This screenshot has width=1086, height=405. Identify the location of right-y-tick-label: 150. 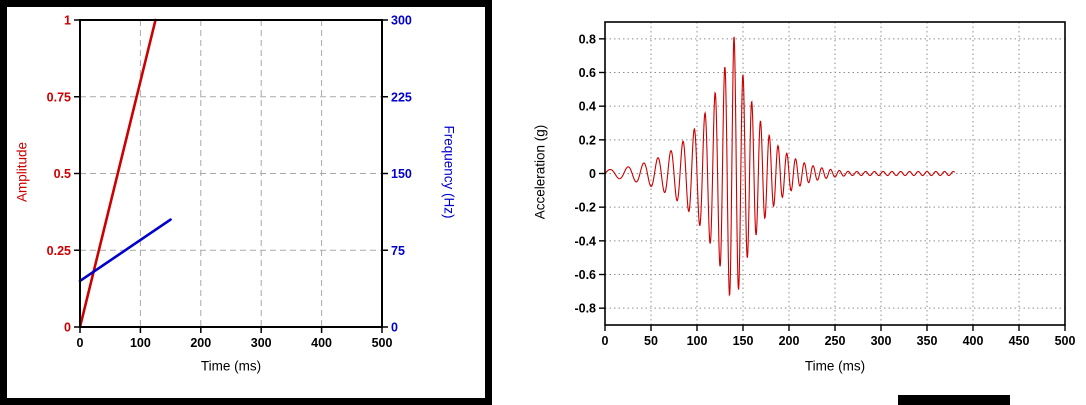
(401, 174).